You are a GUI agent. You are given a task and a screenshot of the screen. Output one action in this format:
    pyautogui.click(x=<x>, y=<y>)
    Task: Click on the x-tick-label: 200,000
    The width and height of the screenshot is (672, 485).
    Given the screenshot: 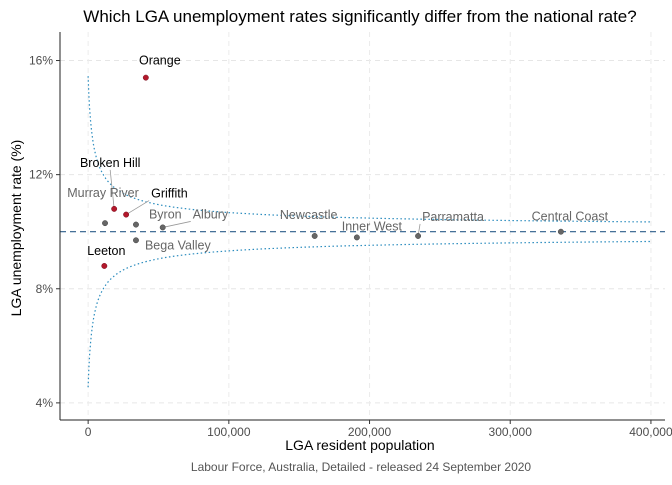 What is the action you would take?
    pyautogui.click(x=370, y=432)
    